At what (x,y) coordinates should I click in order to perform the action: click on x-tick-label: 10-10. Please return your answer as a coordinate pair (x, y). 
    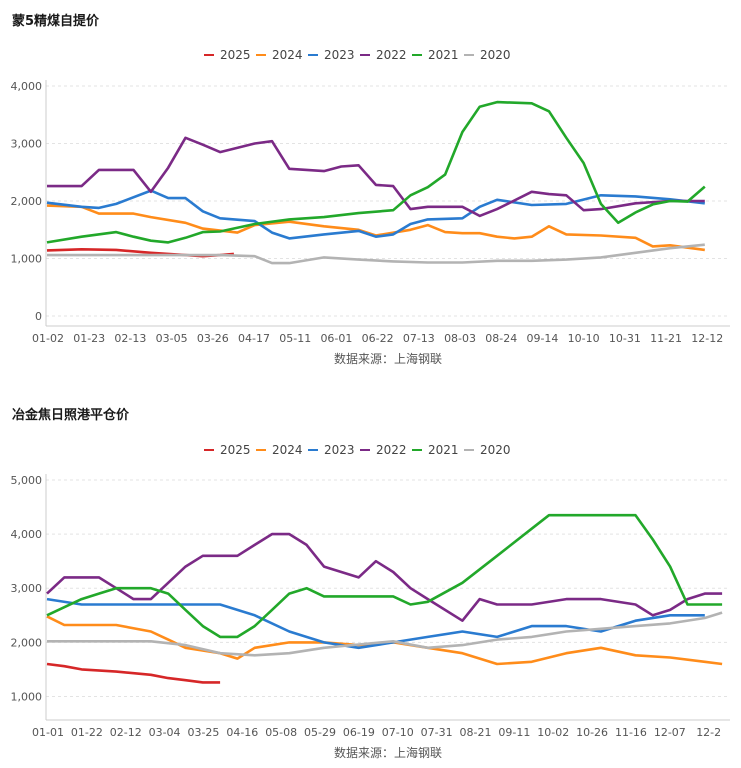
    Looking at the image, I should click on (584, 338).